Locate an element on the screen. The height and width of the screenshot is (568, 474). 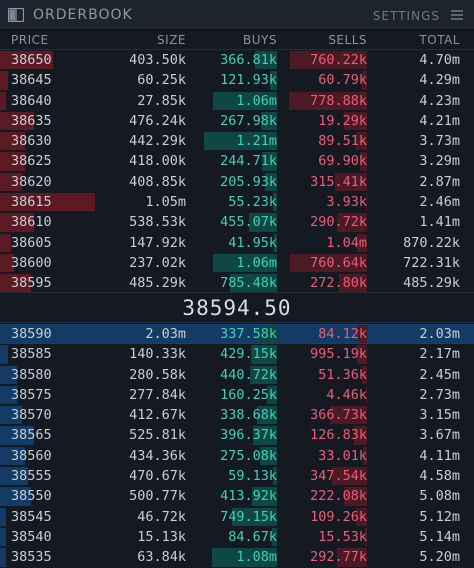
bid-price: 38545 is located at coordinates (31, 516).